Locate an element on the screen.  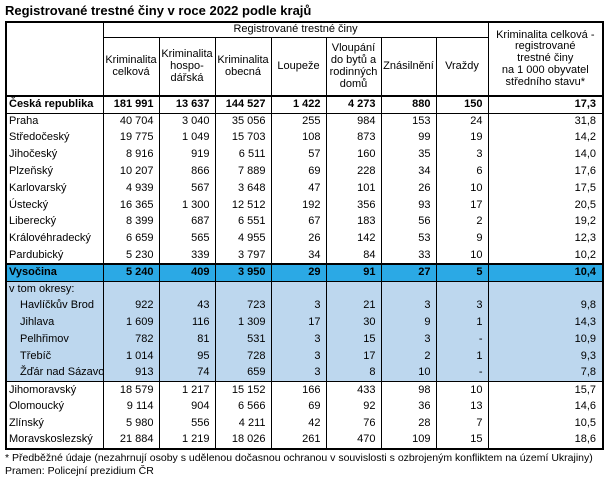
value-cell: 53 is located at coordinates (408, 239).